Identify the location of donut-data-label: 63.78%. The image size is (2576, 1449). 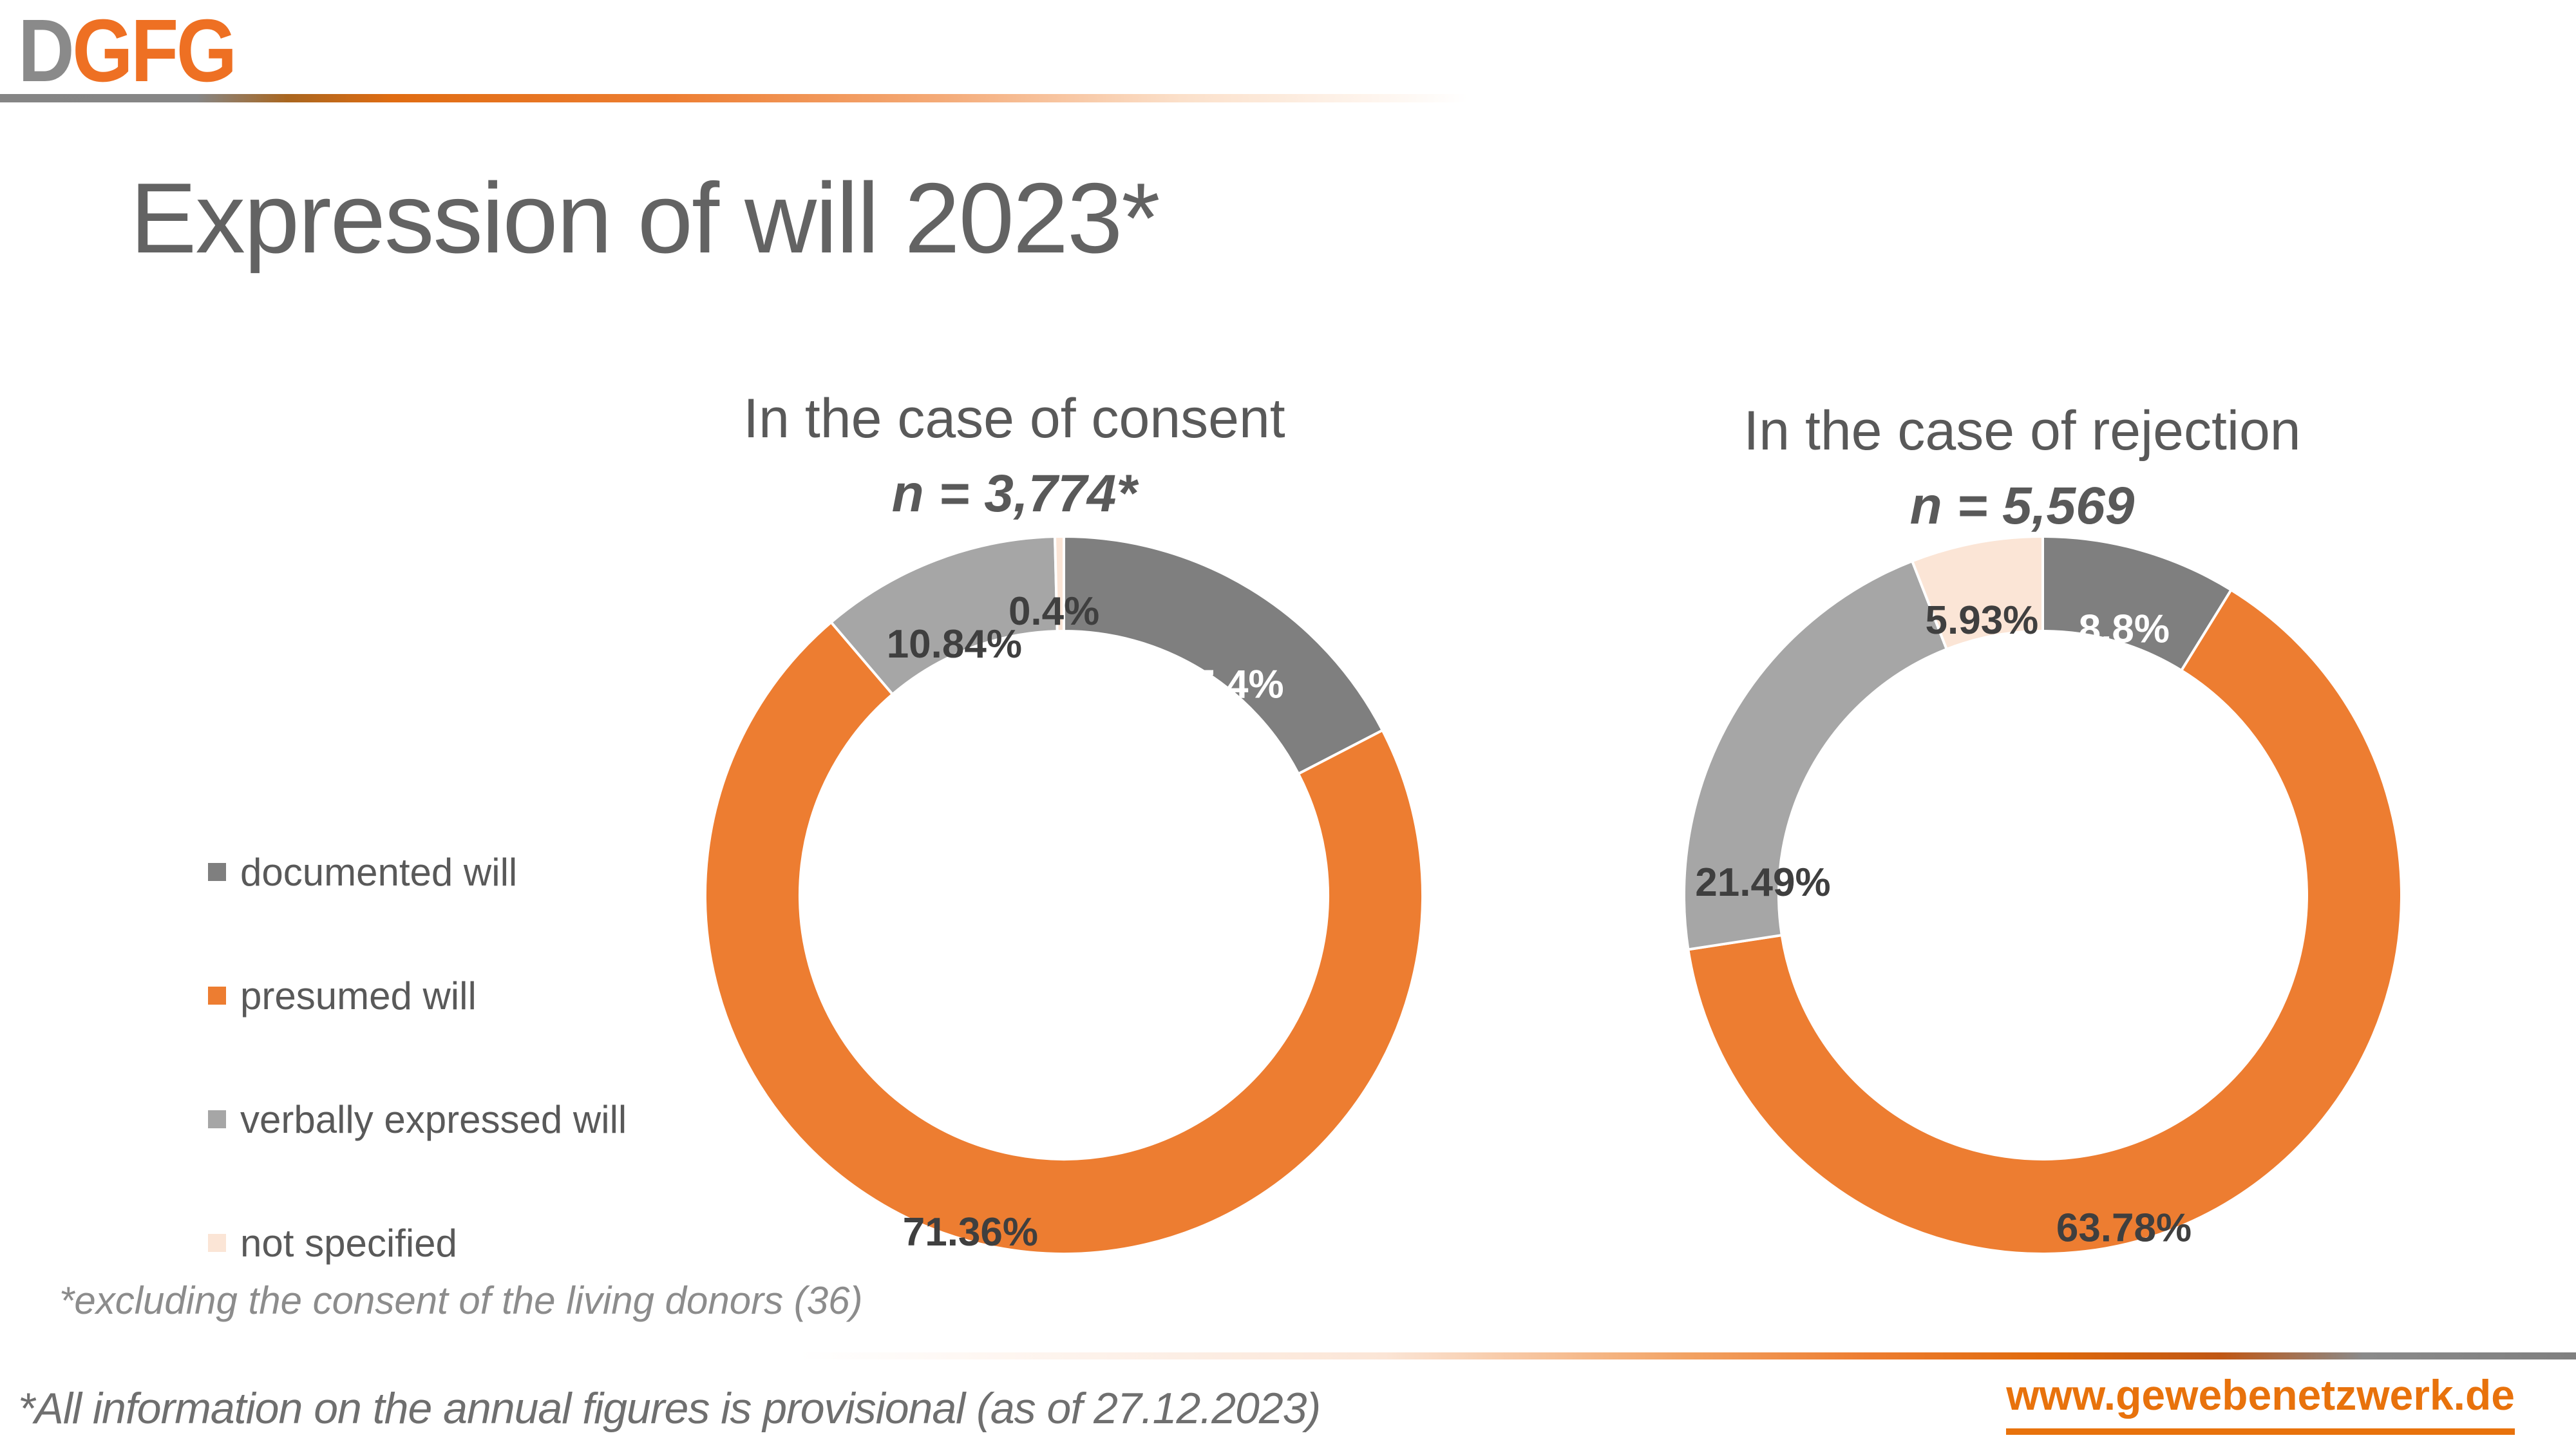
(2124, 1228).